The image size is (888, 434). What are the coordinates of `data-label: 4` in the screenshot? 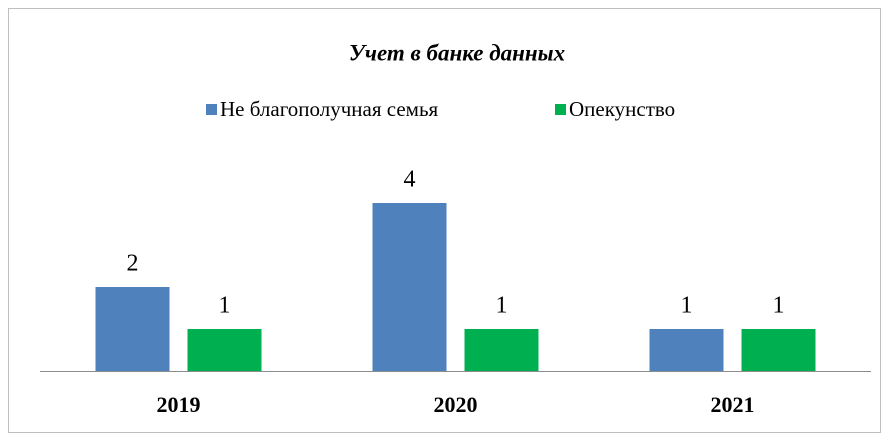 It's located at (410, 180).